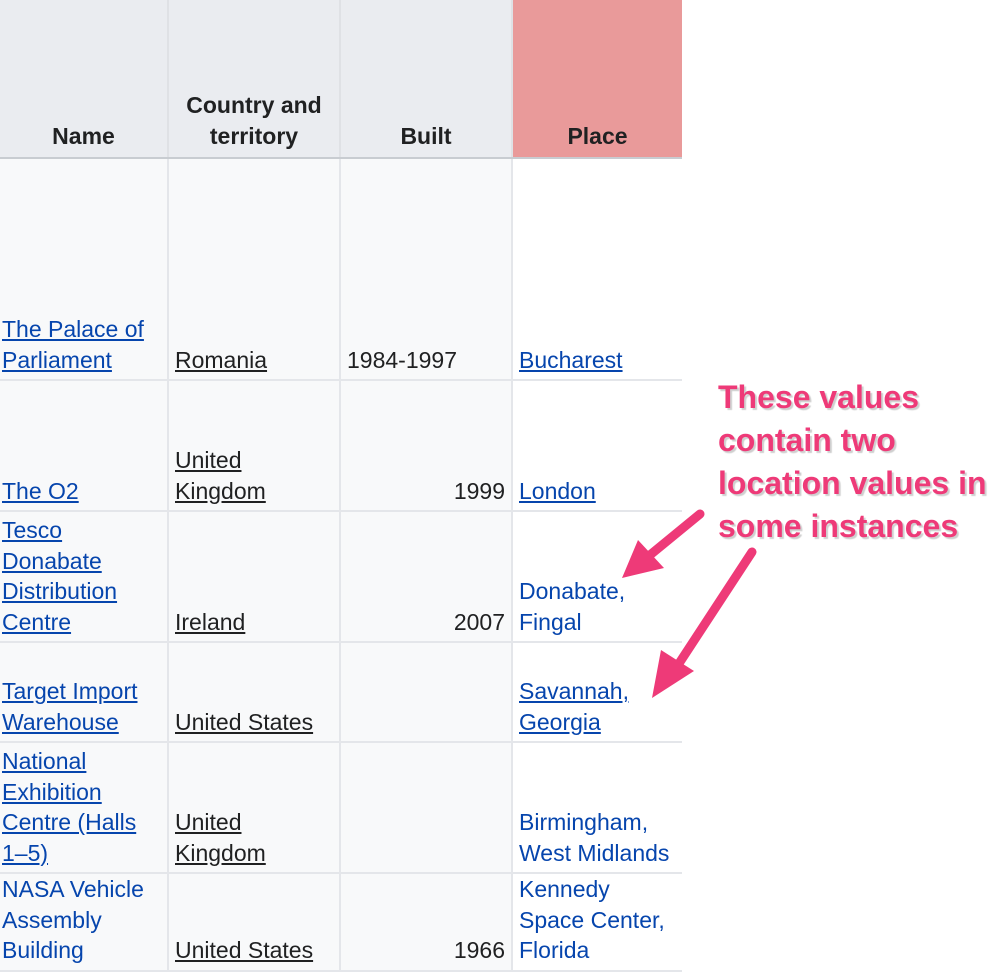 The height and width of the screenshot is (972, 1000). Describe the element at coordinates (596, 446) in the screenshot. I see `cell-place: London` at that location.